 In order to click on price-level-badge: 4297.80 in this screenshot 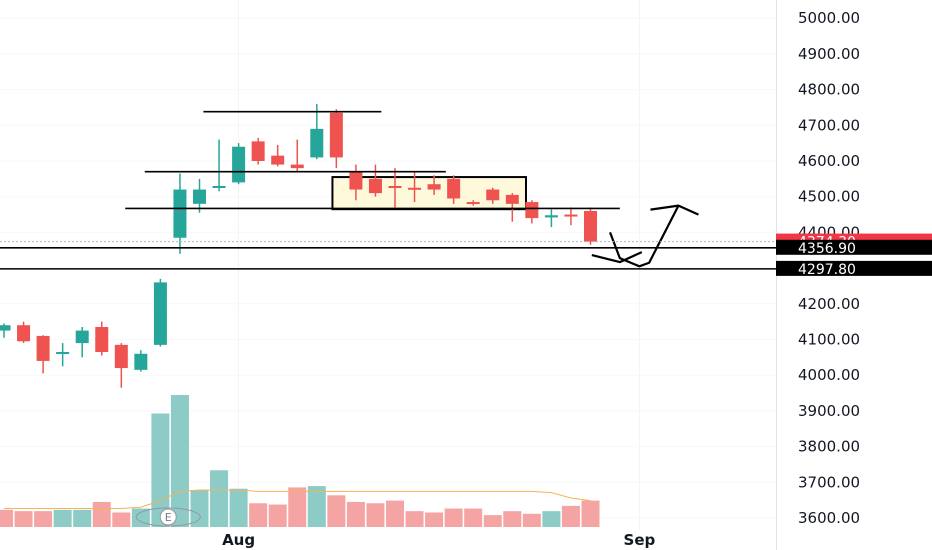, I will do `click(854, 269)`.